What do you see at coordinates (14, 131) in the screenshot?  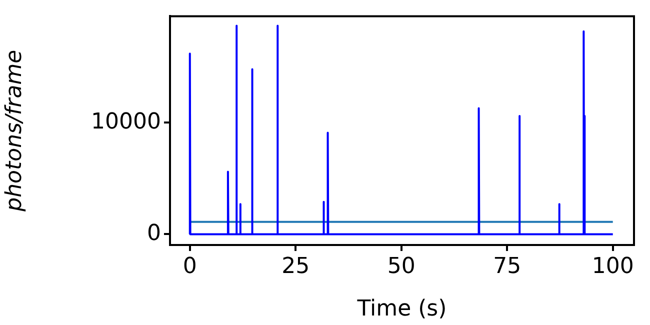 I see `y-axis-title: photons/frame` at bounding box center [14, 131].